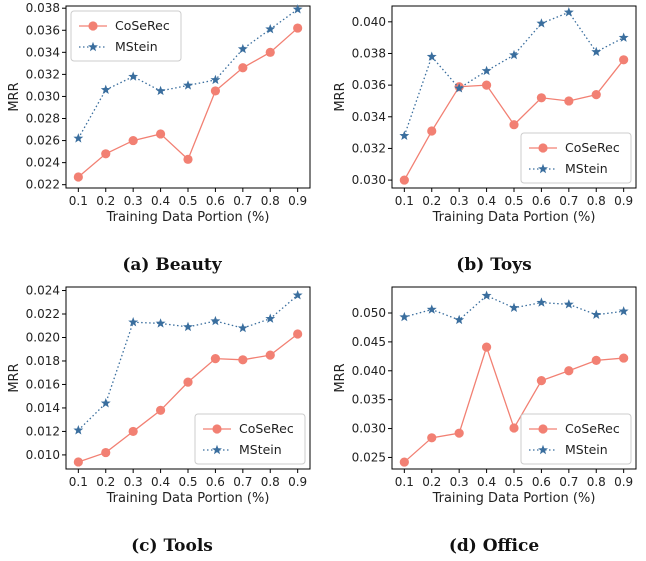 The image size is (646, 561). Describe the element at coordinates (459, 201) in the screenshot. I see `x-tick-label: 0.3` at that location.